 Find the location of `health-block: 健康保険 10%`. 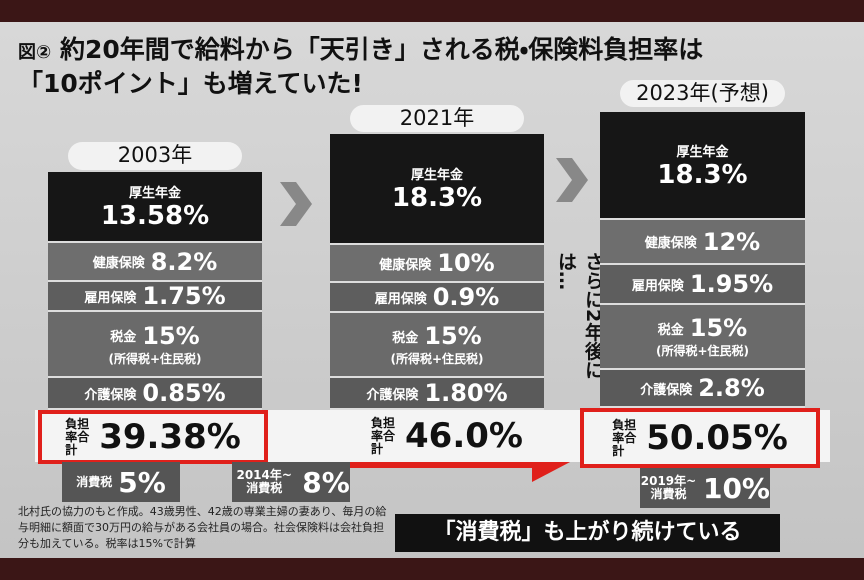

health-block: 健康保険 10% is located at coordinates (437, 264).